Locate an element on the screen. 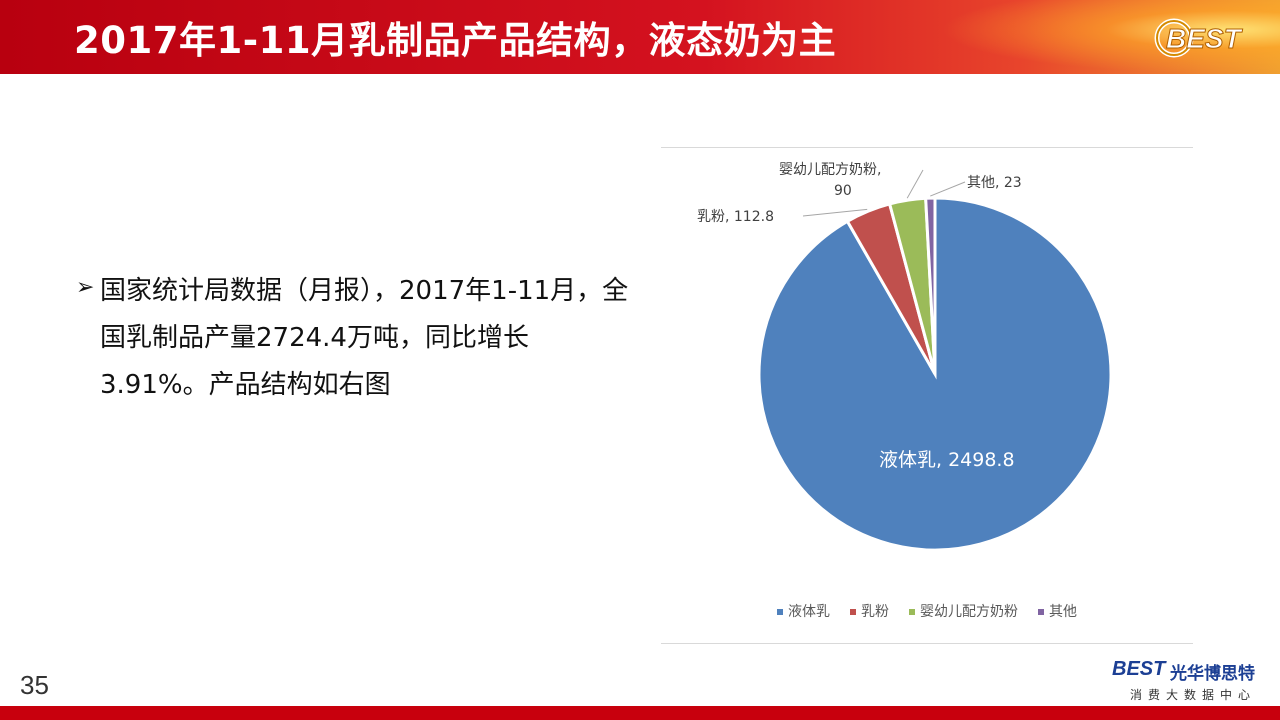 Image resolution: width=1280 pixels, height=720 pixels. brand-name: 光华博思特 is located at coordinates (1212, 674).